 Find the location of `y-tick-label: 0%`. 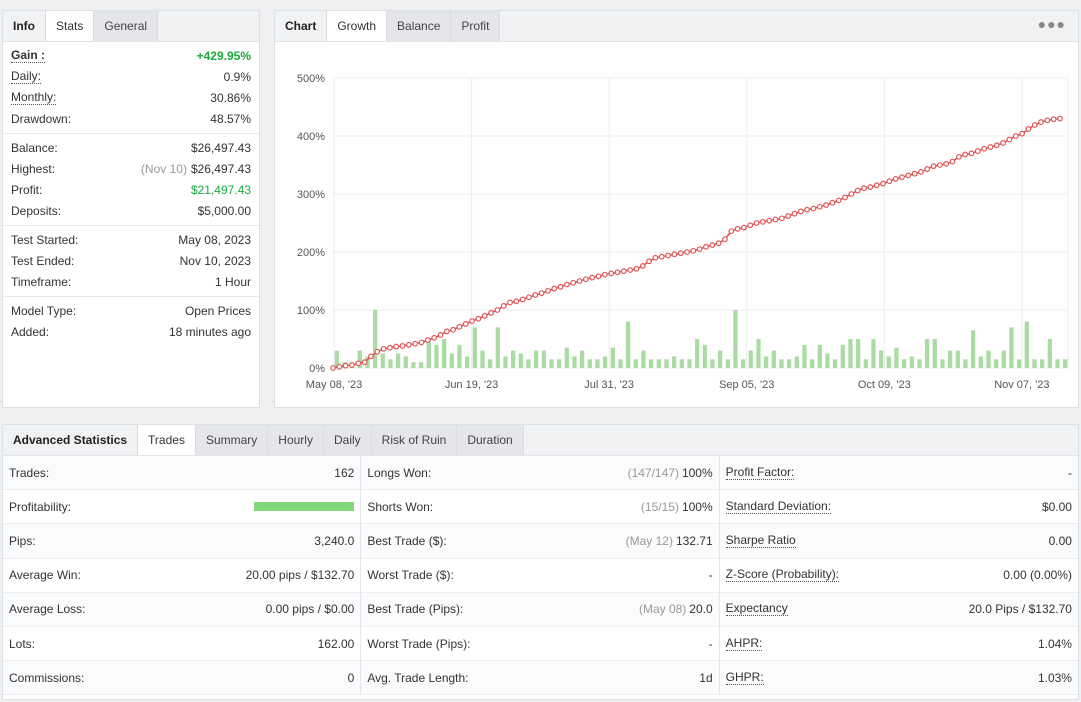

y-tick-label: 0% is located at coordinates (317, 369).